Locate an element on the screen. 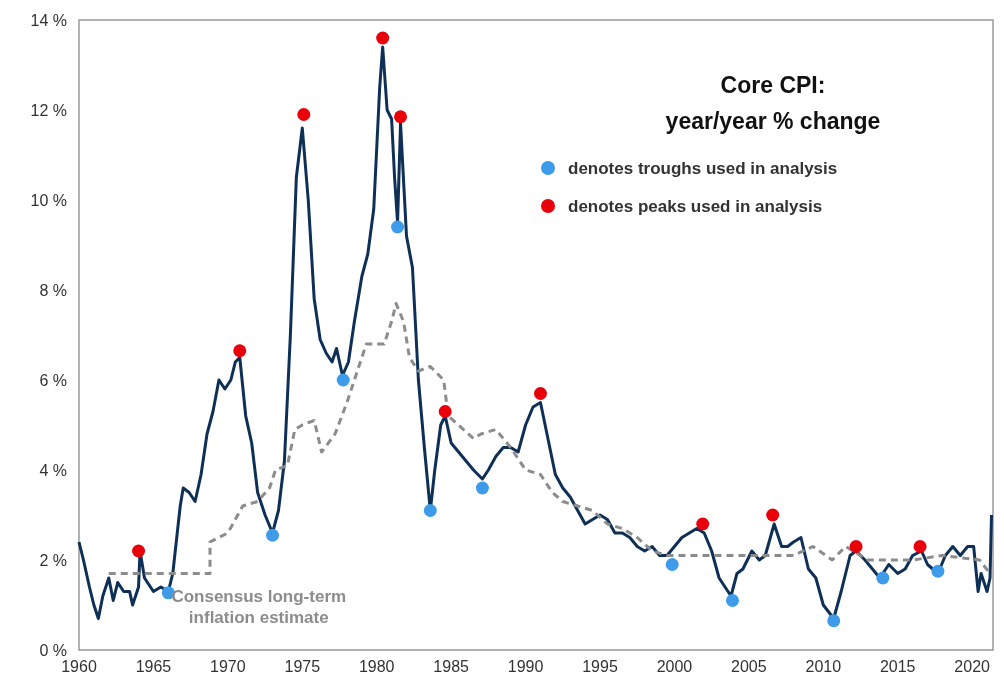 This screenshot has height=685, width=1004. x-tick-label: 1970 is located at coordinates (228, 666).